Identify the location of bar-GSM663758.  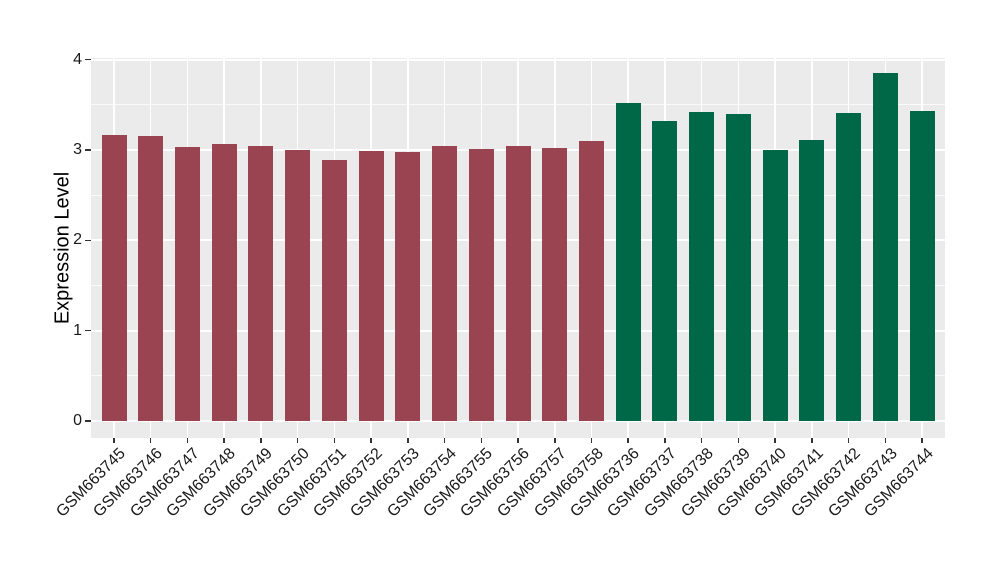
(591, 280).